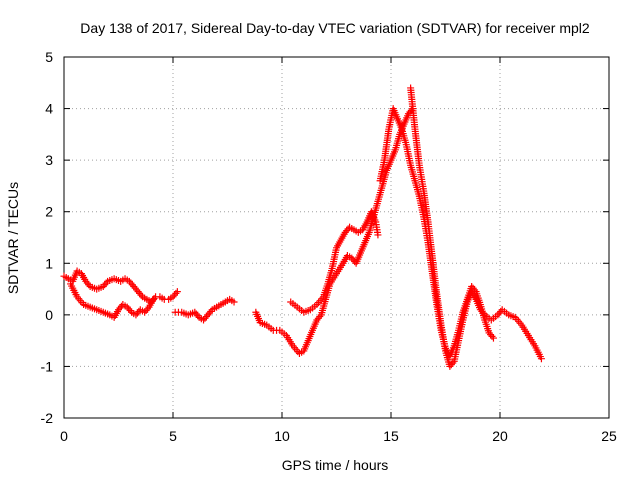 Image resolution: width=640 pixels, height=480 pixels. I want to click on x-tick-label: 15, so click(391, 436).